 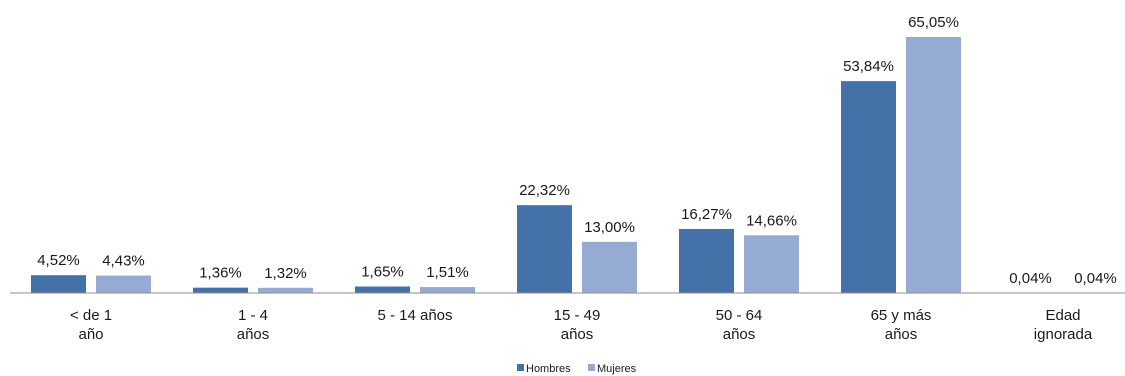 I want to click on category-label-1-line-0: 1 - 4, so click(x=253, y=315).